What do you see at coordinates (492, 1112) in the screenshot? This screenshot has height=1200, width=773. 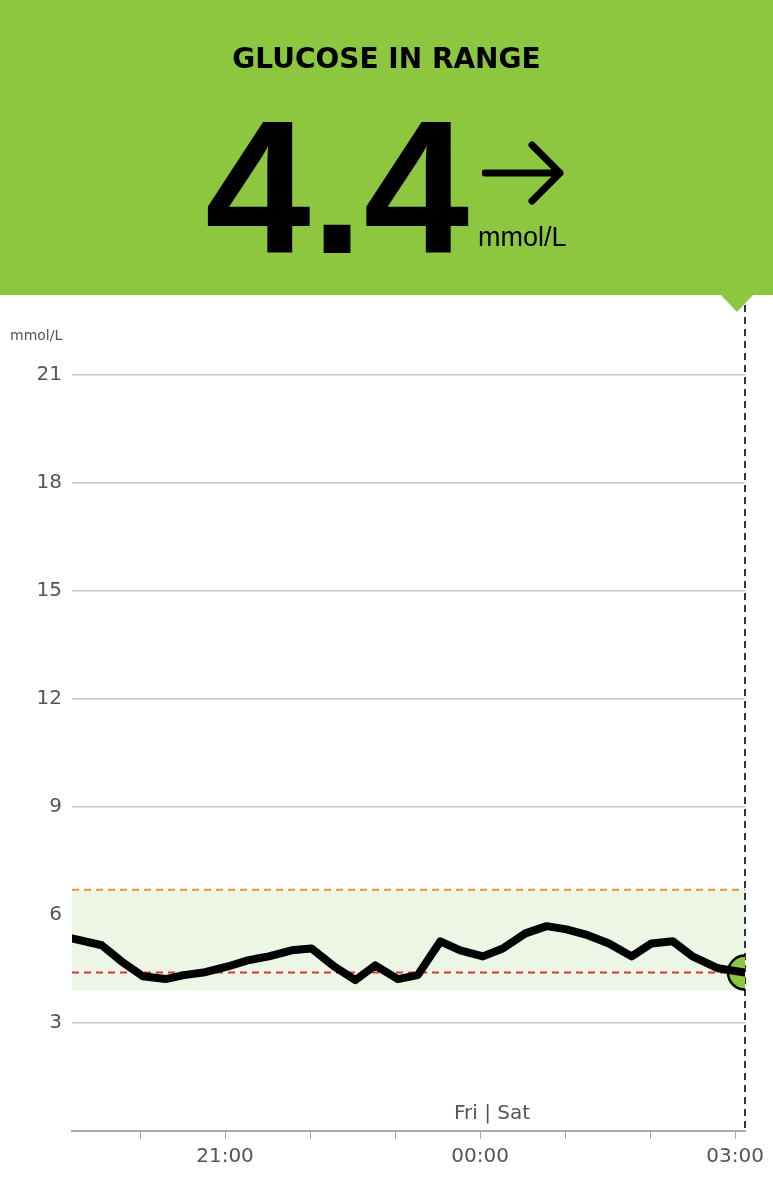 I see `annotation: Fri | Sat` at bounding box center [492, 1112].